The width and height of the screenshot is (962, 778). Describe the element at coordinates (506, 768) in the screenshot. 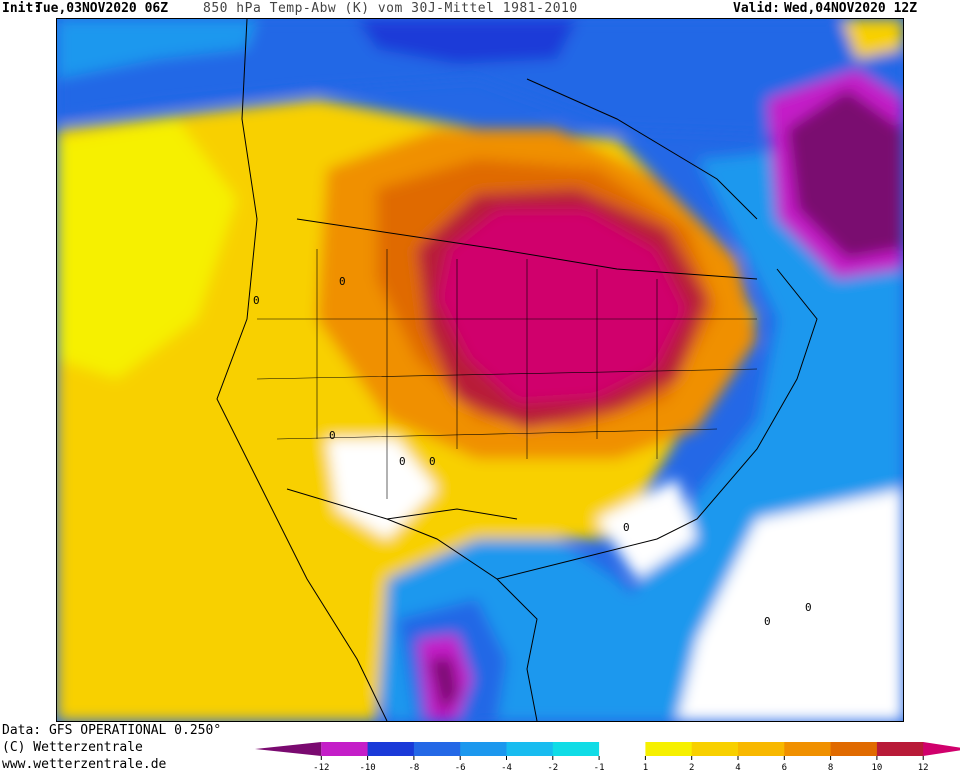

I see `legend-tick-label: -4` at that location.